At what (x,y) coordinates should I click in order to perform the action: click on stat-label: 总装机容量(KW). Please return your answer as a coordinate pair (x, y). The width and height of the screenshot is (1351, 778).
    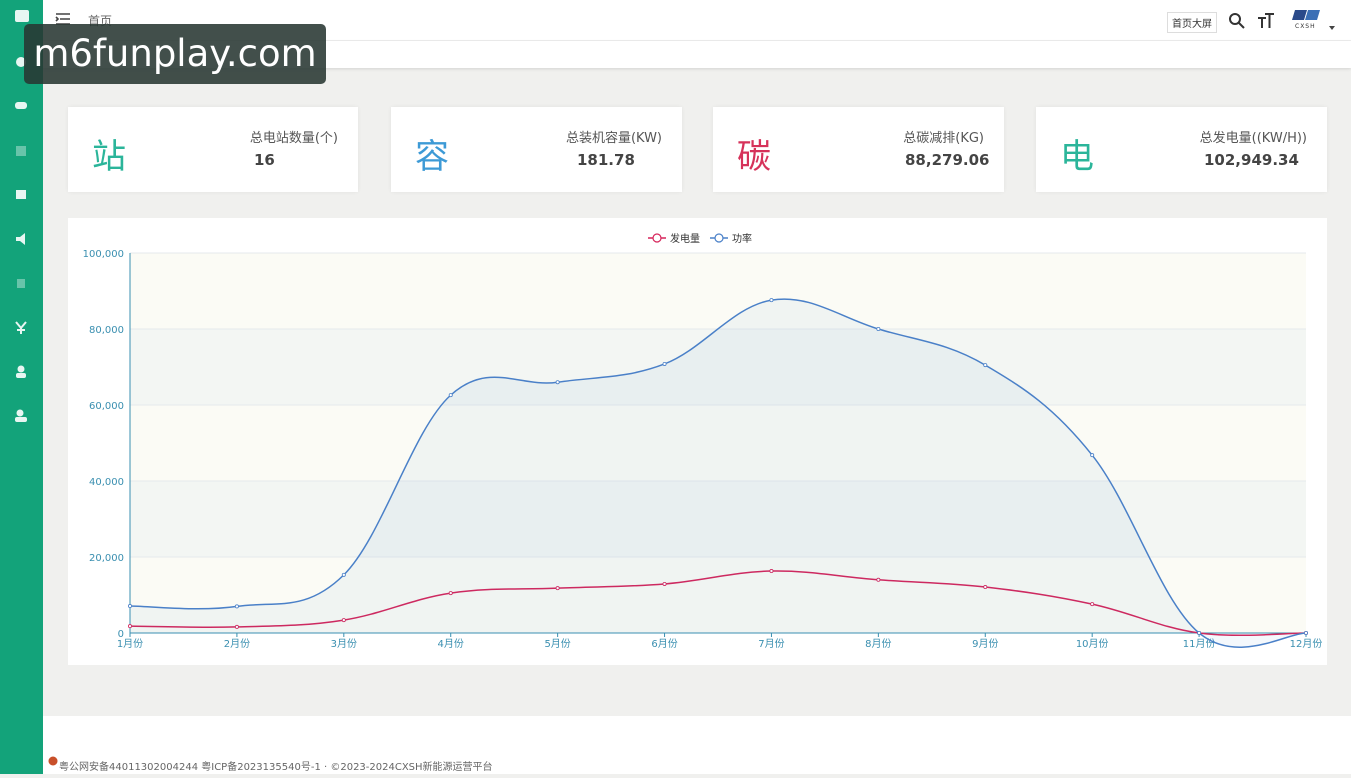
    Looking at the image, I should click on (613, 138).